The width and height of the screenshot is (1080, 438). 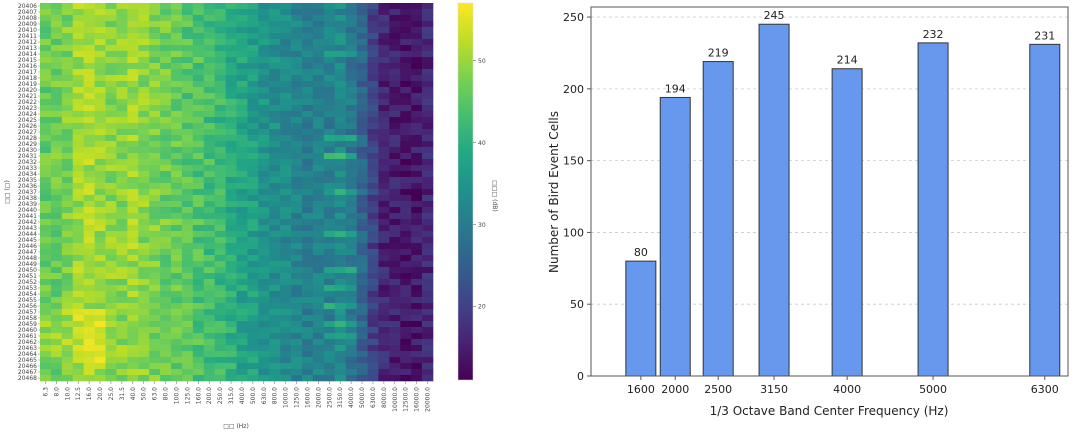 What do you see at coordinates (27, 30) in the screenshot?
I see `heatmap-y-tick-label: 20410` at bounding box center [27, 30].